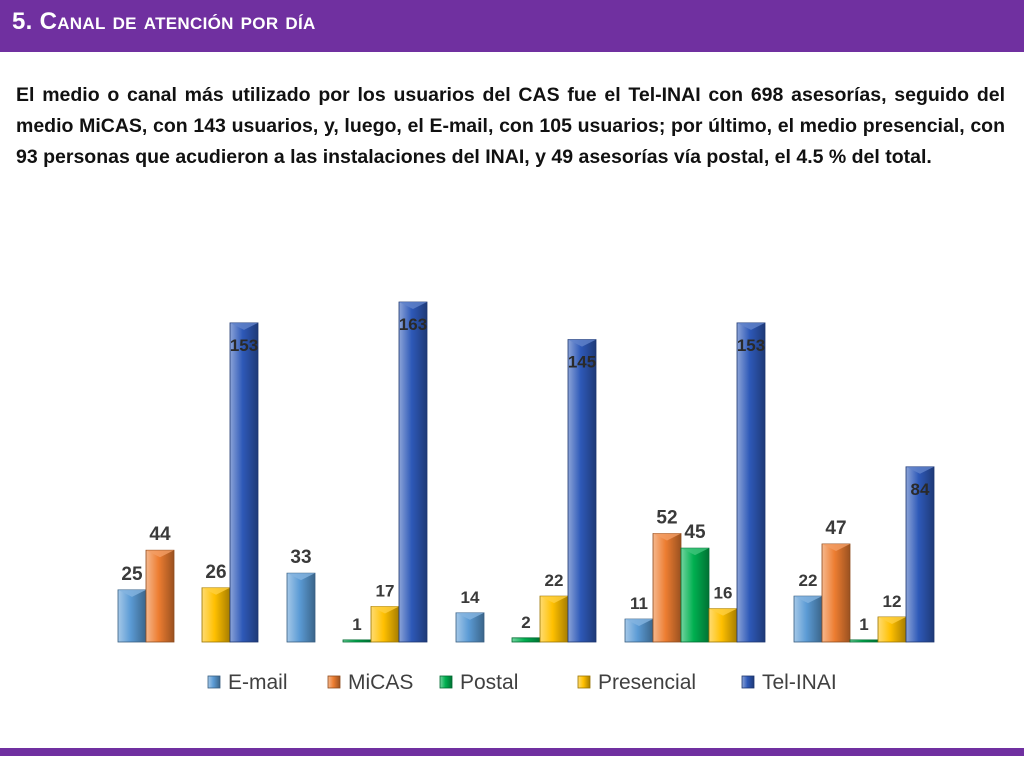 The width and height of the screenshot is (1024, 768). What do you see at coordinates (582, 362) in the screenshot?
I see `data-label: 145` at bounding box center [582, 362].